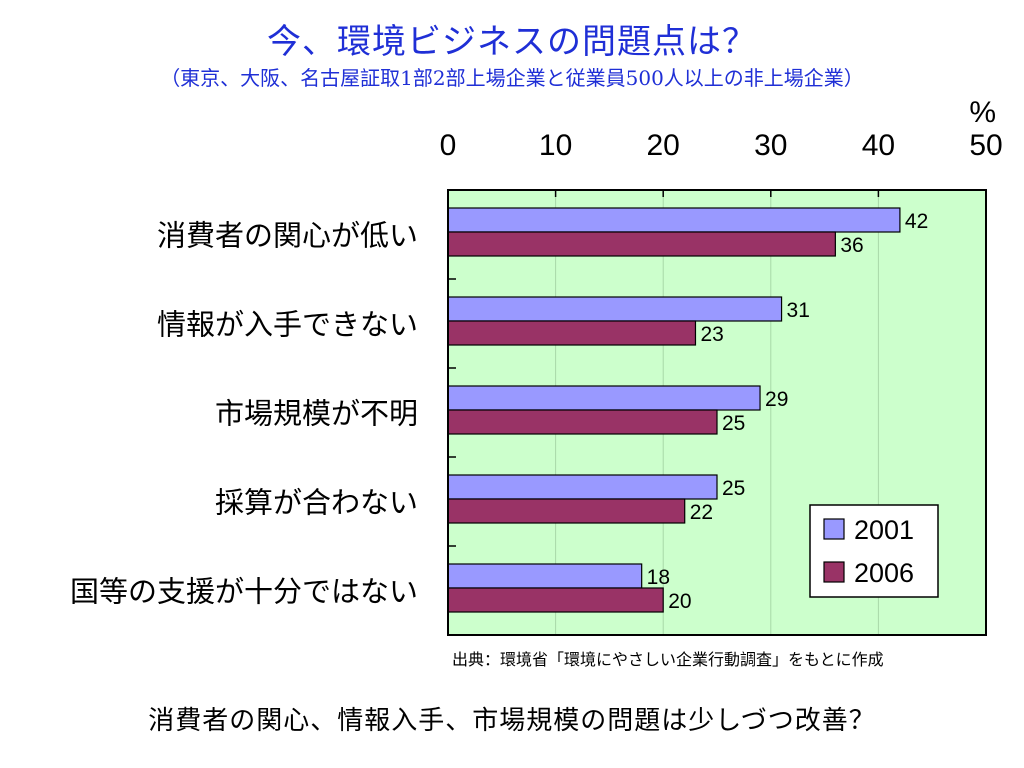 Image resolution: width=1024 pixels, height=768 pixels. Describe the element at coordinates (916, 221) in the screenshot. I see `data-label: 42` at that location.